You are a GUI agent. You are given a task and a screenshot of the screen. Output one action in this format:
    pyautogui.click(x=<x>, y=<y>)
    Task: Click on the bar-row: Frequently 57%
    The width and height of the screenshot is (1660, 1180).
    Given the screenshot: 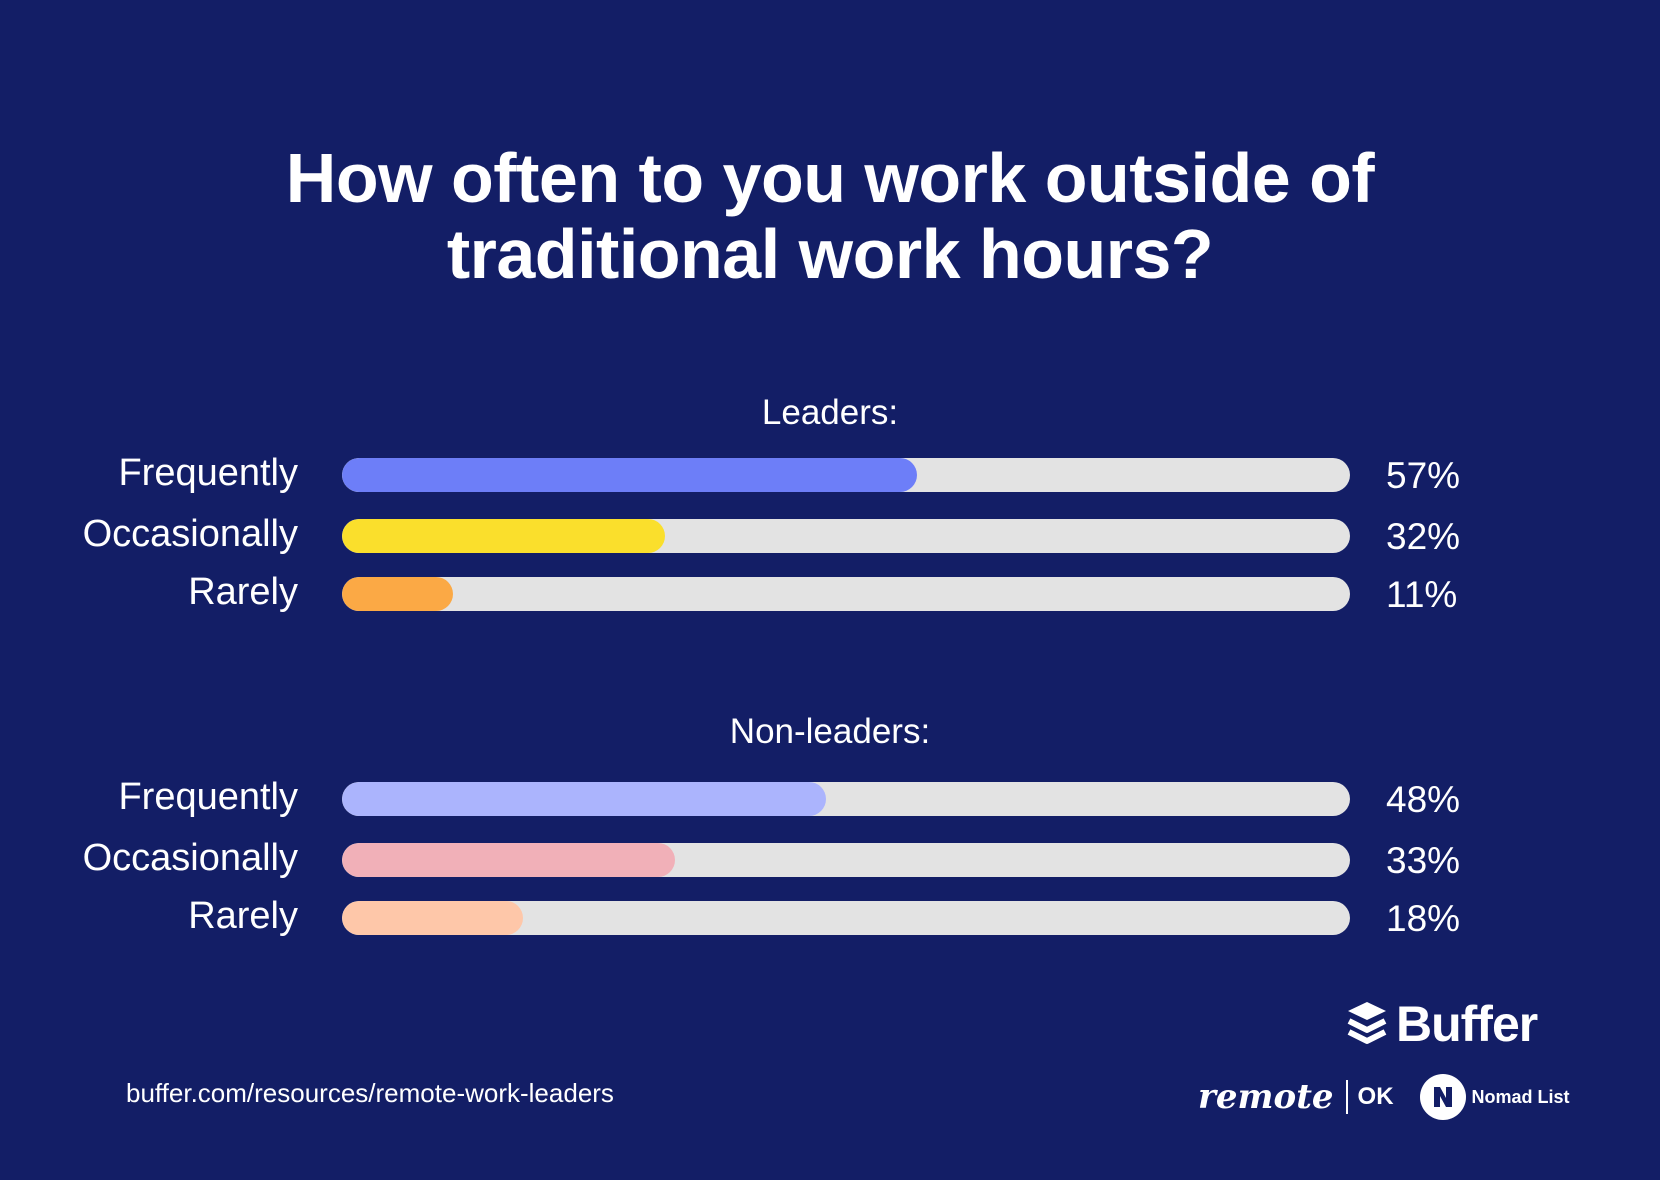 What is the action you would take?
    pyautogui.click(x=830, y=474)
    